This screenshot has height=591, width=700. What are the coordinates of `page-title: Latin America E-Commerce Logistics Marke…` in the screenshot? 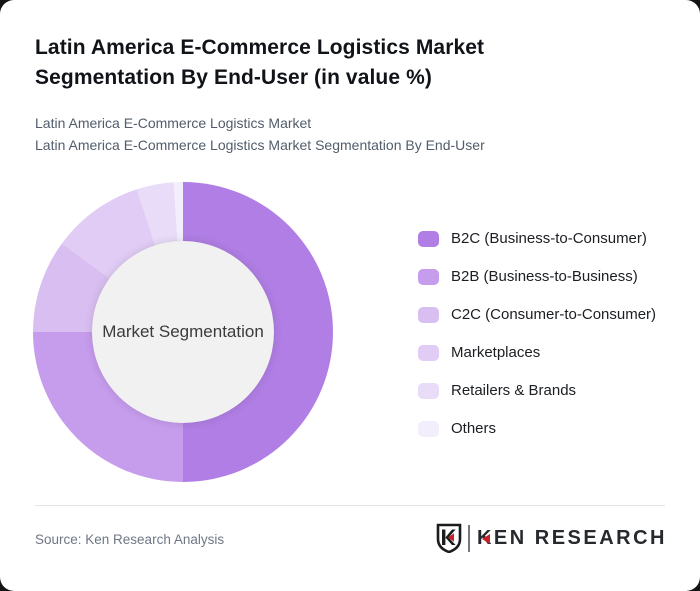 It's located at (260, 62).